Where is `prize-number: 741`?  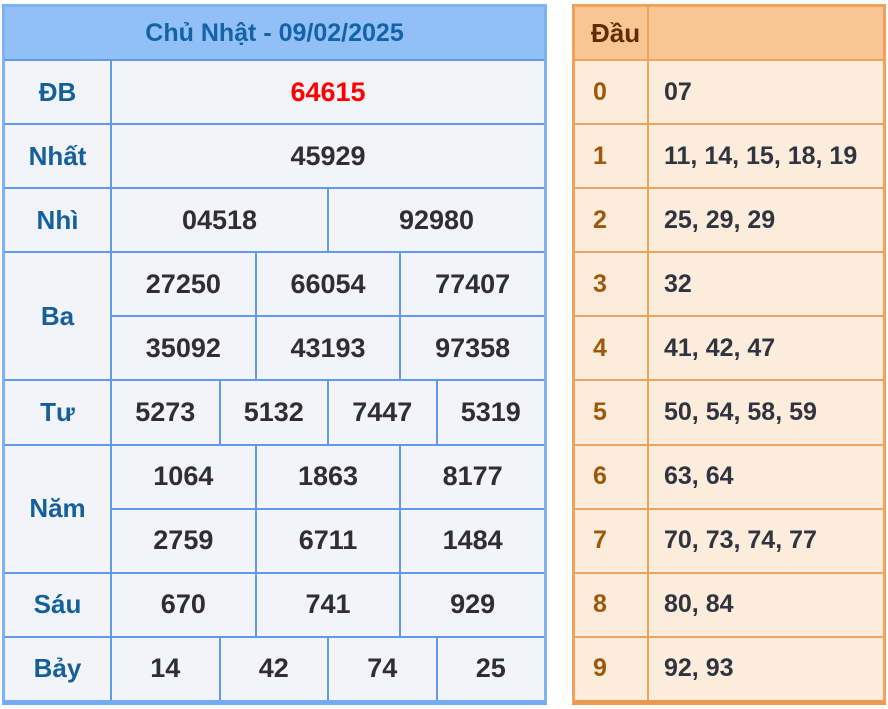 prize-number: 741 is located at coordinates (328, 604).